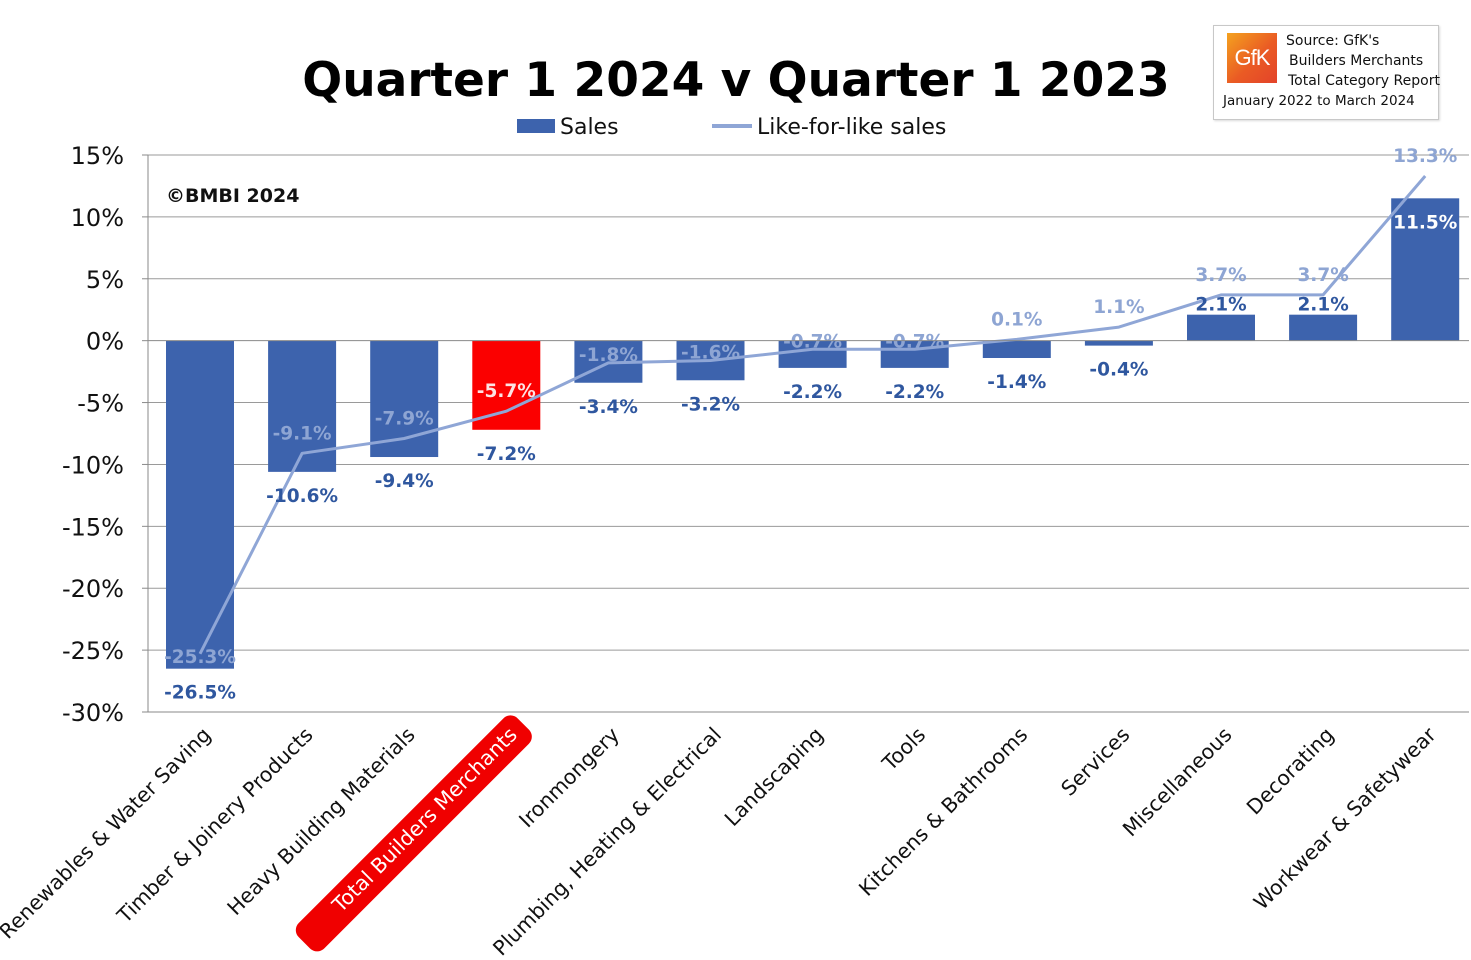 This screenshot has width=1471, height=960. I want to click on source-line-1: Source: GfK's, so click(1333, 41).